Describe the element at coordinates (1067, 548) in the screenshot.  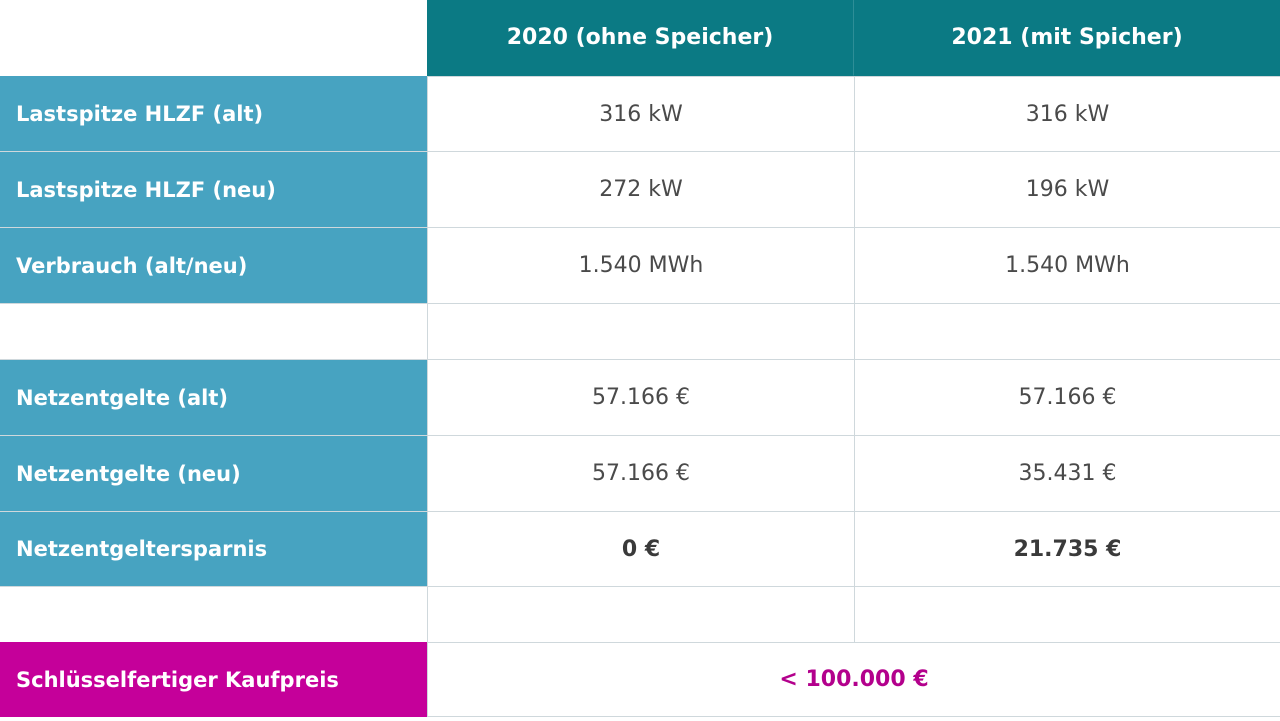
I see `value-netzentgeltersparnis-2021: 21.735 €` at that location.